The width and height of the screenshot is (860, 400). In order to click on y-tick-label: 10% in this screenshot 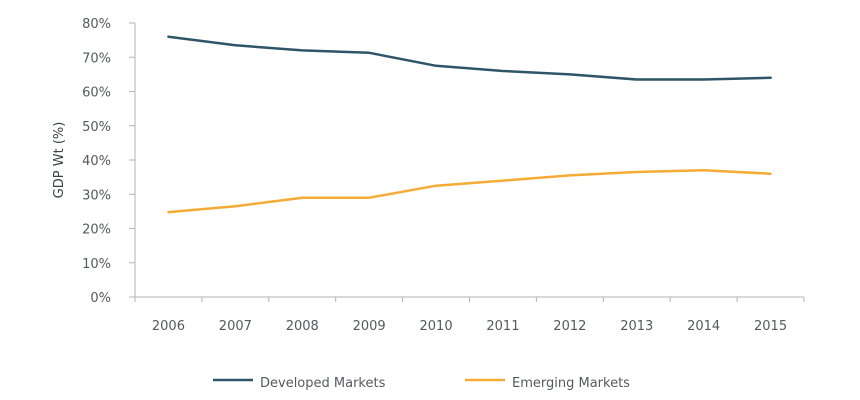, I will do `click(96, 264)`.